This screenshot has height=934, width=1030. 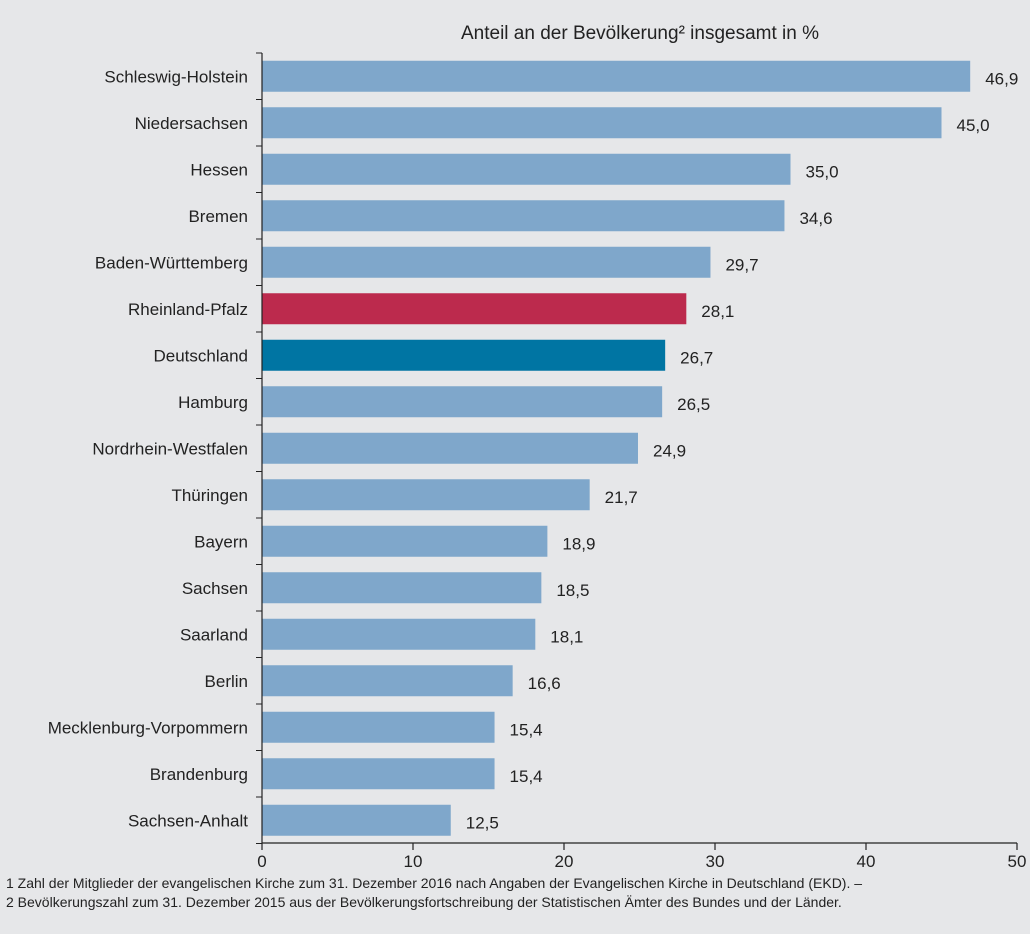 What do you see at coordinates (413, 861) in the screenshot?
I see `x-tick-label: 10` at bounding box center [413, 861].